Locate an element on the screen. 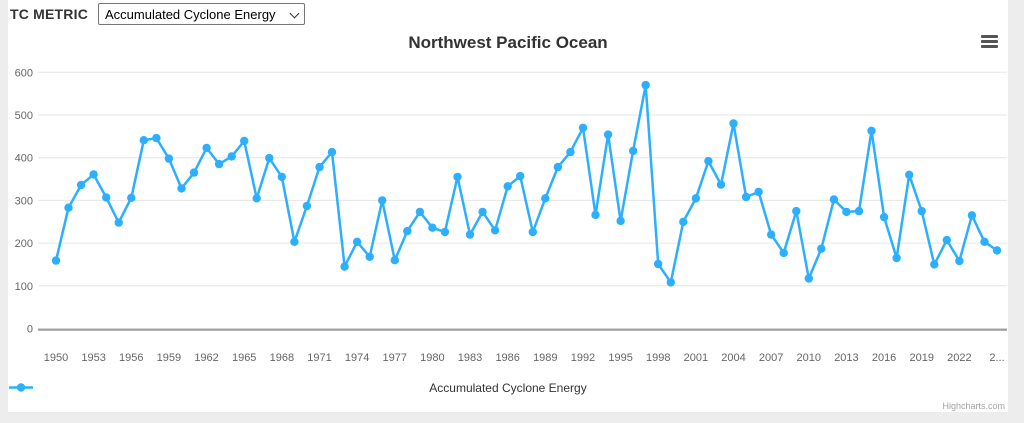 This screenshot has height=423, width=1024. y-axis-label: 600 is located at coordinates (24, 73).